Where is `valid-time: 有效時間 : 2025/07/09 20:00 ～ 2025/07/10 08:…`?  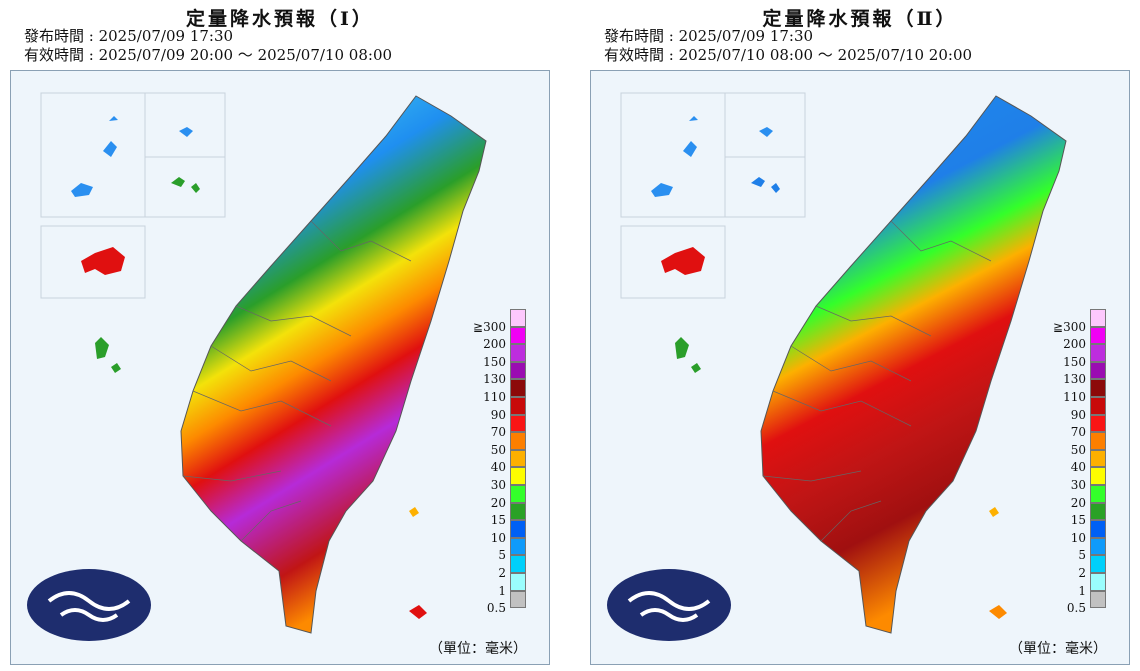 valid-time: 有效時間 : 2025/07/09 20:00 ～ 2025/07/10 08:… is located at coordinates (208, 55).